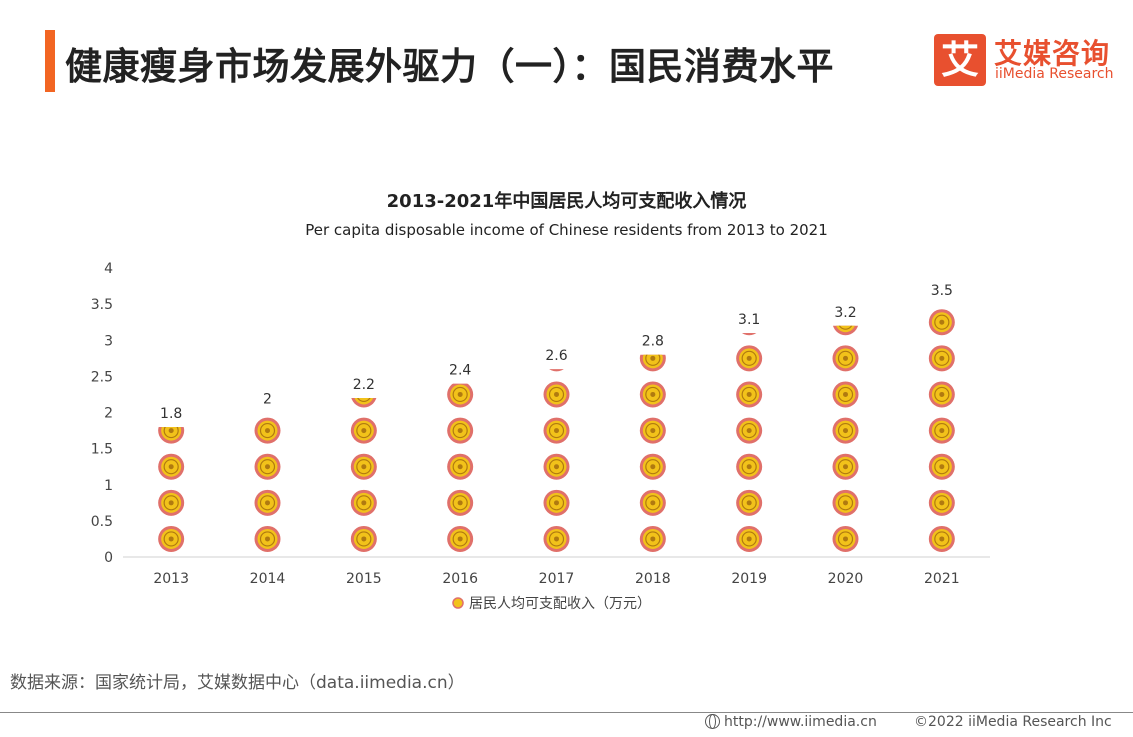 This screenshot has height=737, width=1133. Describe the element at coordinates (556, 370) in the screenshot. I see `coin-rim` at that location.